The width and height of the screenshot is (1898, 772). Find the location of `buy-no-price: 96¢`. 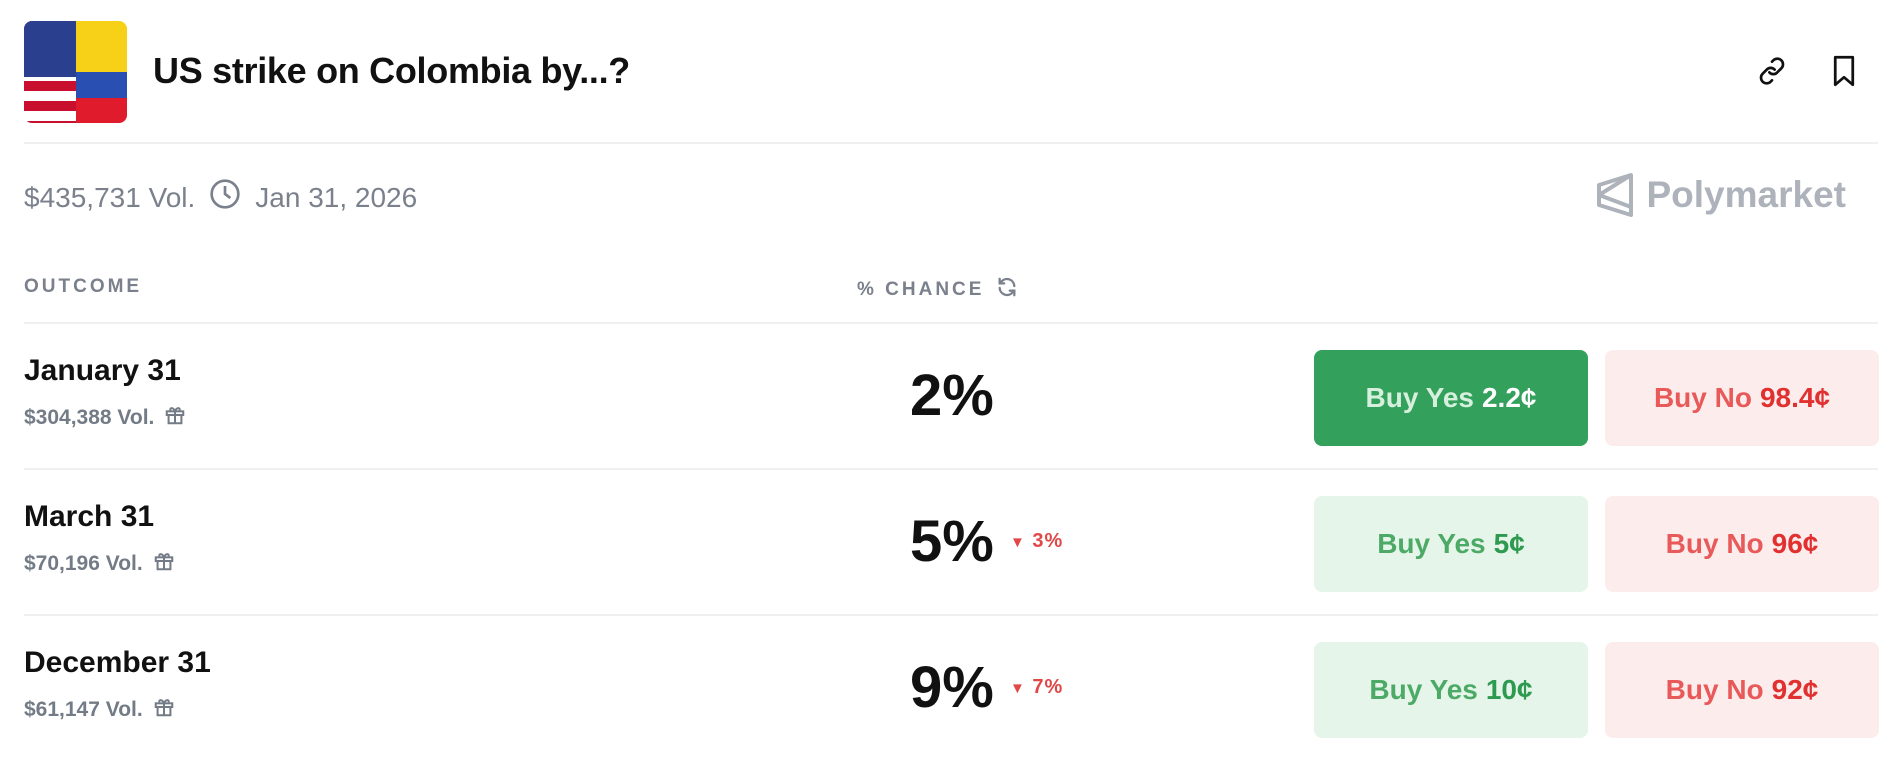

buy-no-price: 96¢ is located at coordinates (1795, 543).